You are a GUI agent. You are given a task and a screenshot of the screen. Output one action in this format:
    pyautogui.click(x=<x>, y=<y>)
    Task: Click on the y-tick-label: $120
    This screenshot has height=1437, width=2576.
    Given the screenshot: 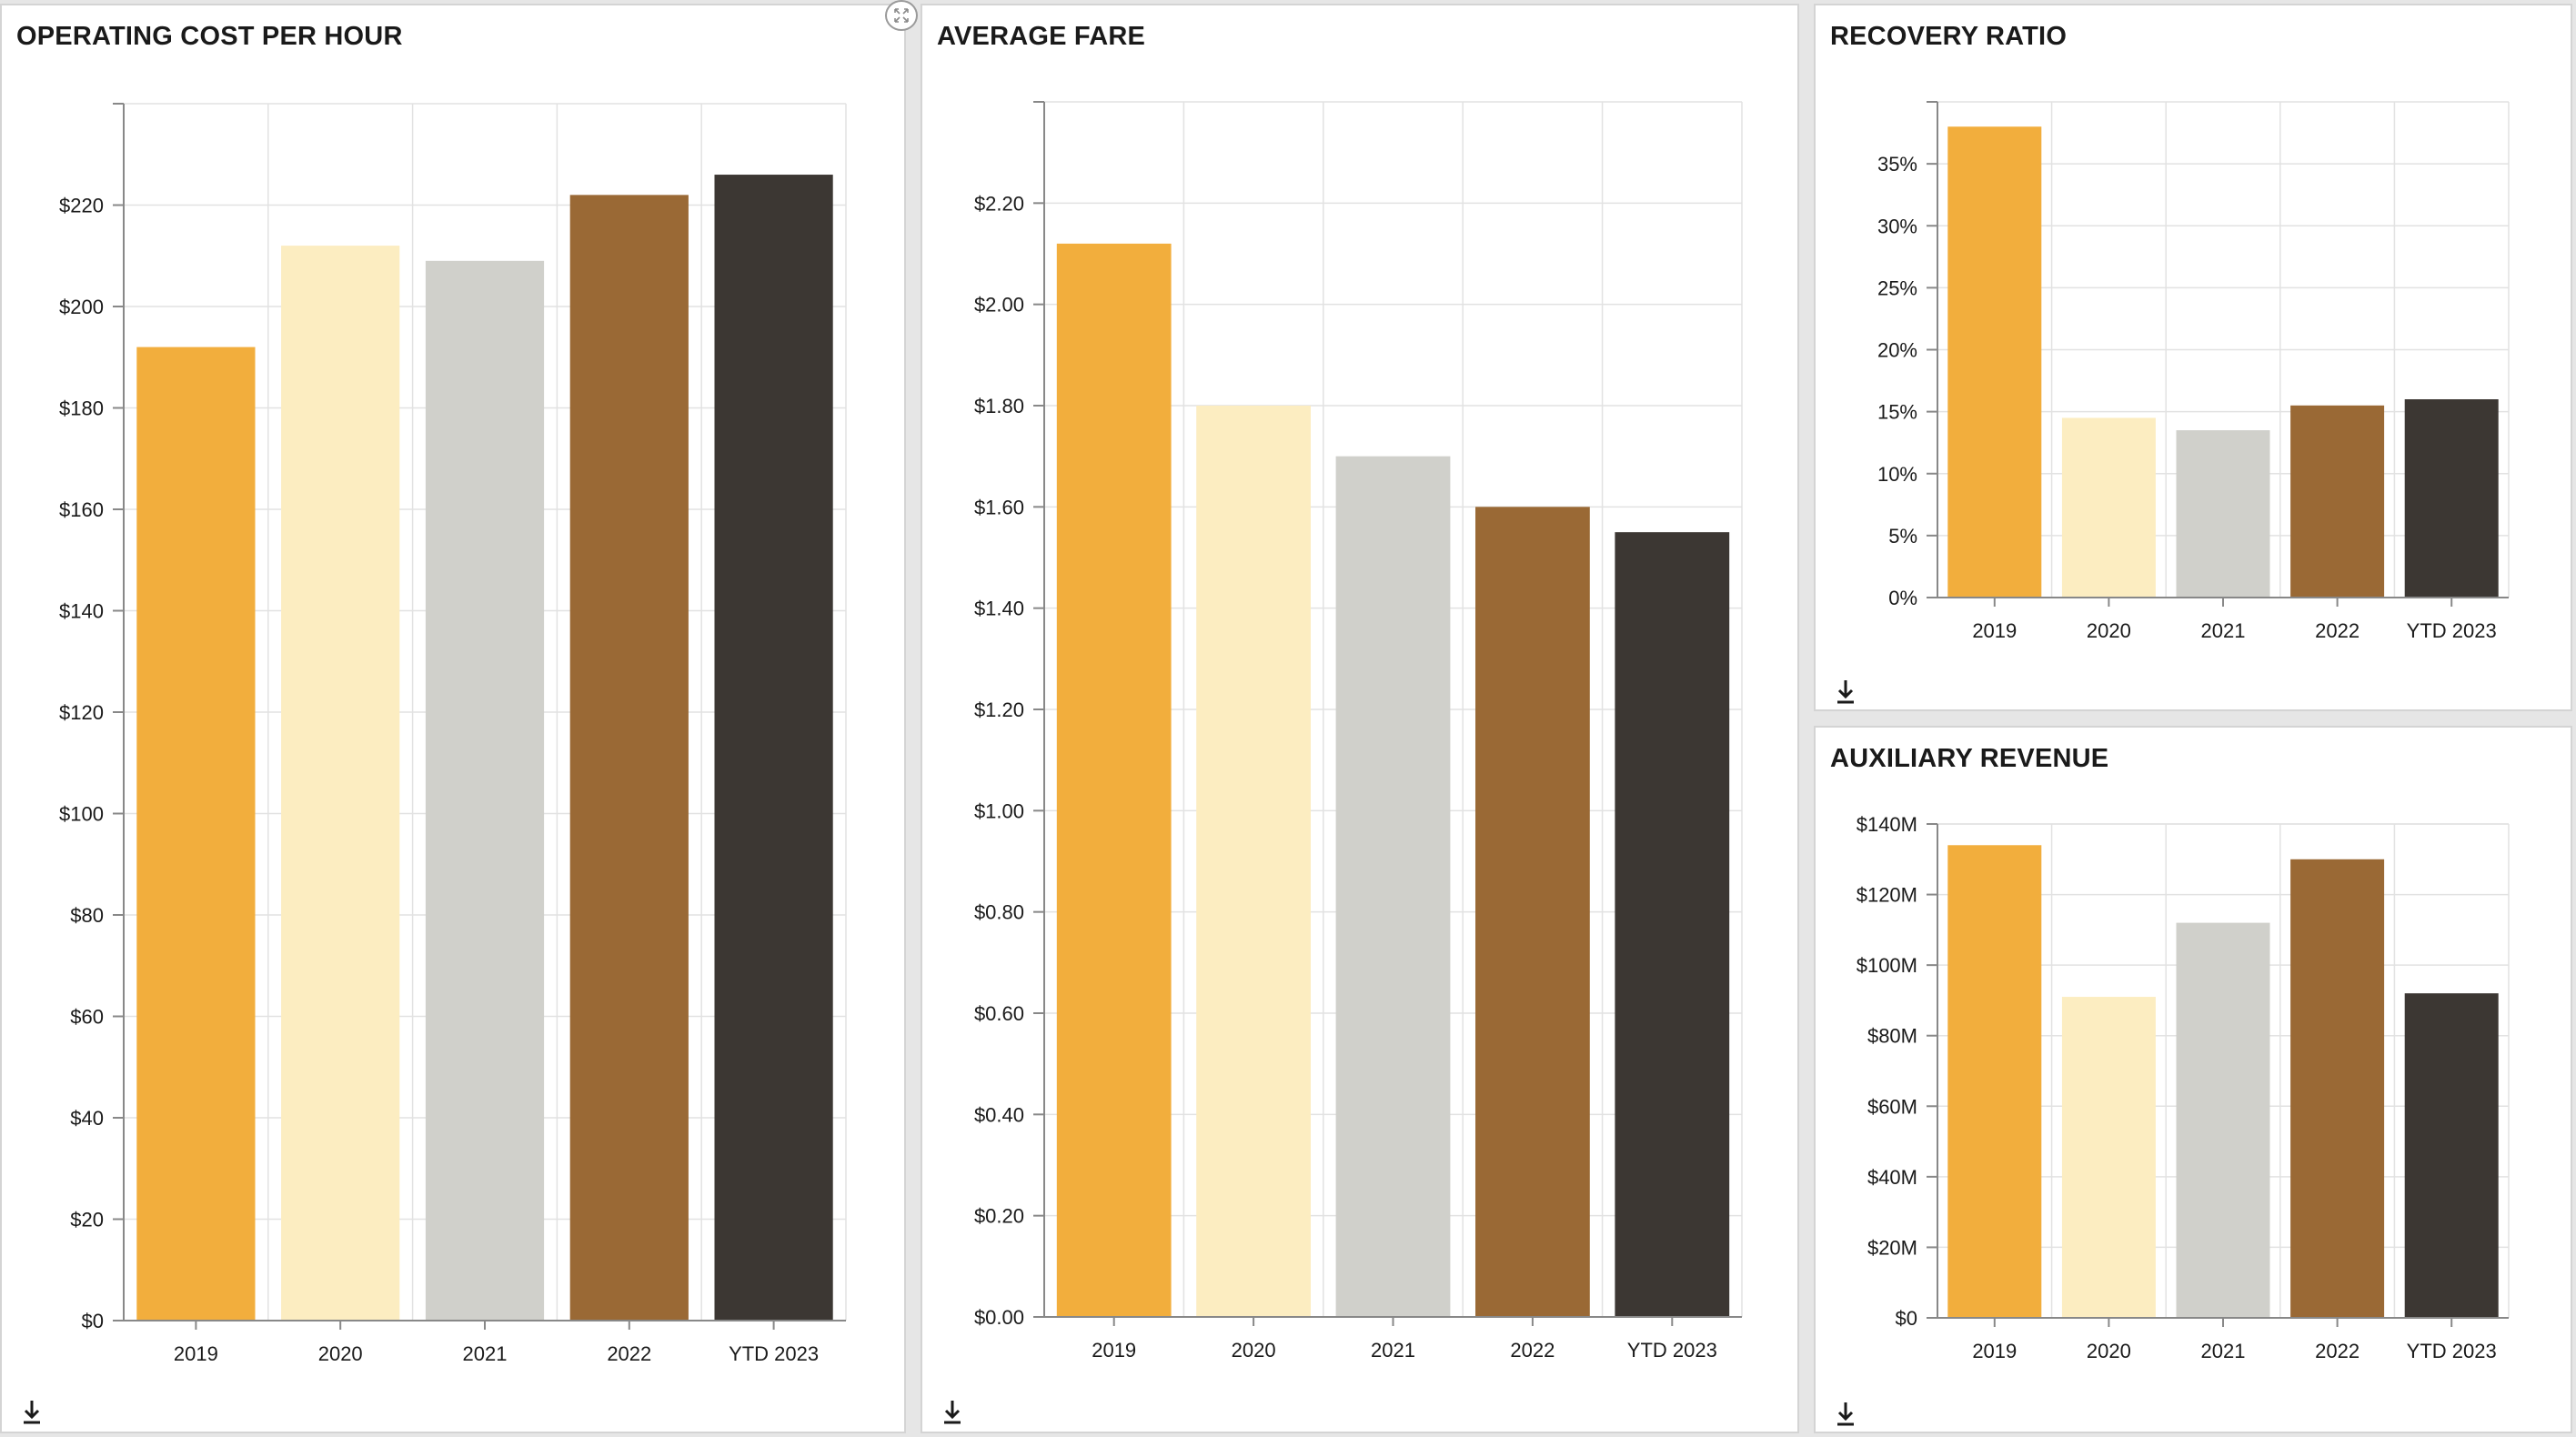 What is the action you would take?
    pyautogui.click(x=81, y=712)
    